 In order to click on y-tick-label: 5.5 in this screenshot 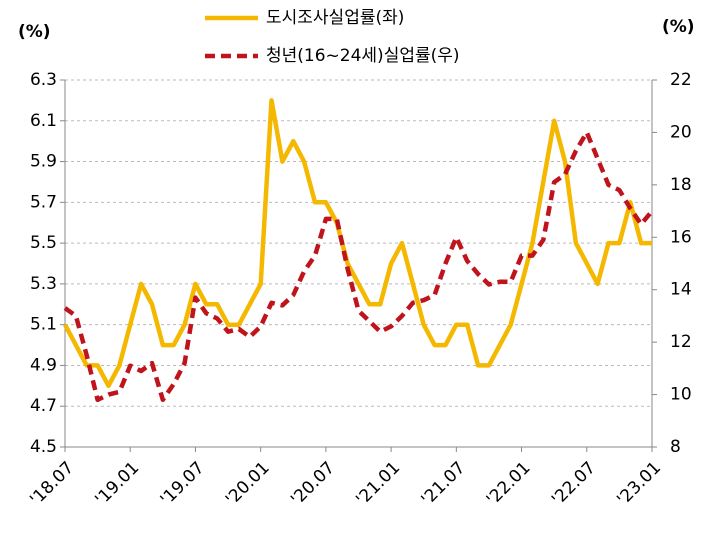, I will do `click(43, 243)`.